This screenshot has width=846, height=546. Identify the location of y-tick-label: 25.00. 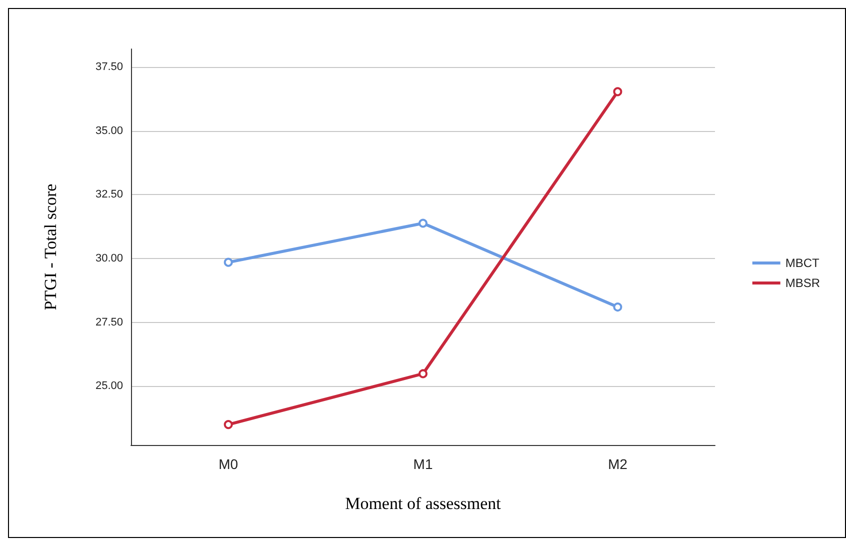
(109, 386).